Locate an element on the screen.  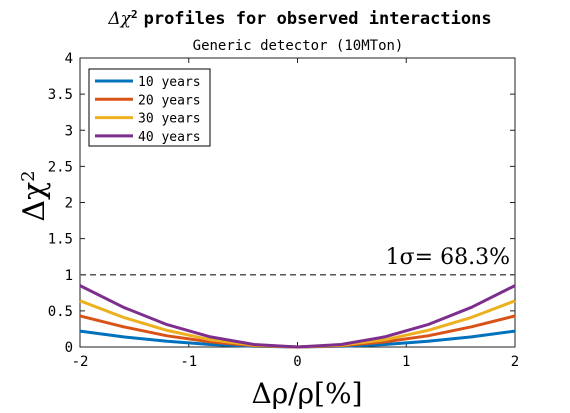
y-axis-label: Δχ2 is located at coordinates (34, 195).